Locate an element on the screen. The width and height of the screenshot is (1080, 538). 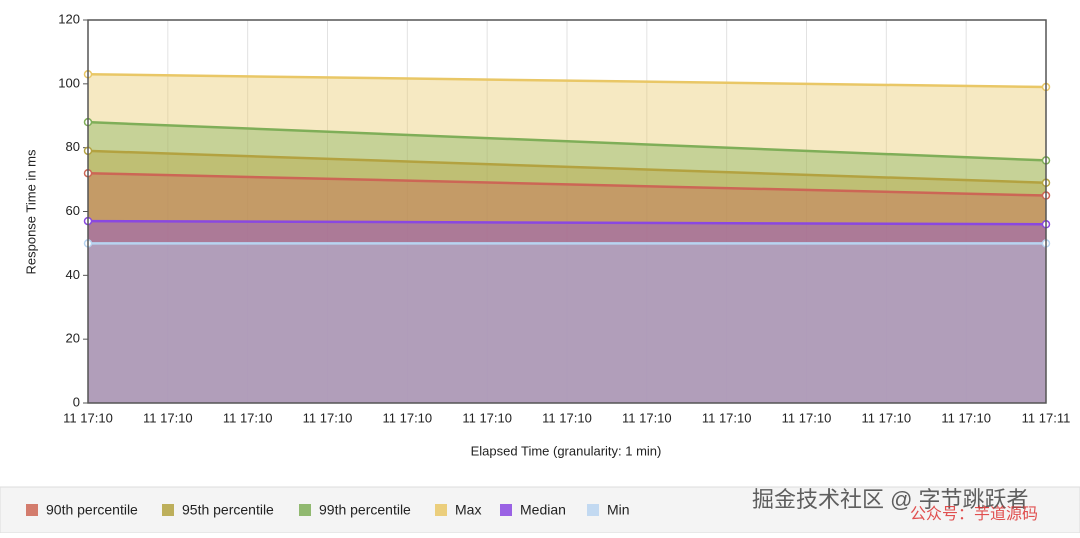
legend-background is located at coordinates (540, 510).